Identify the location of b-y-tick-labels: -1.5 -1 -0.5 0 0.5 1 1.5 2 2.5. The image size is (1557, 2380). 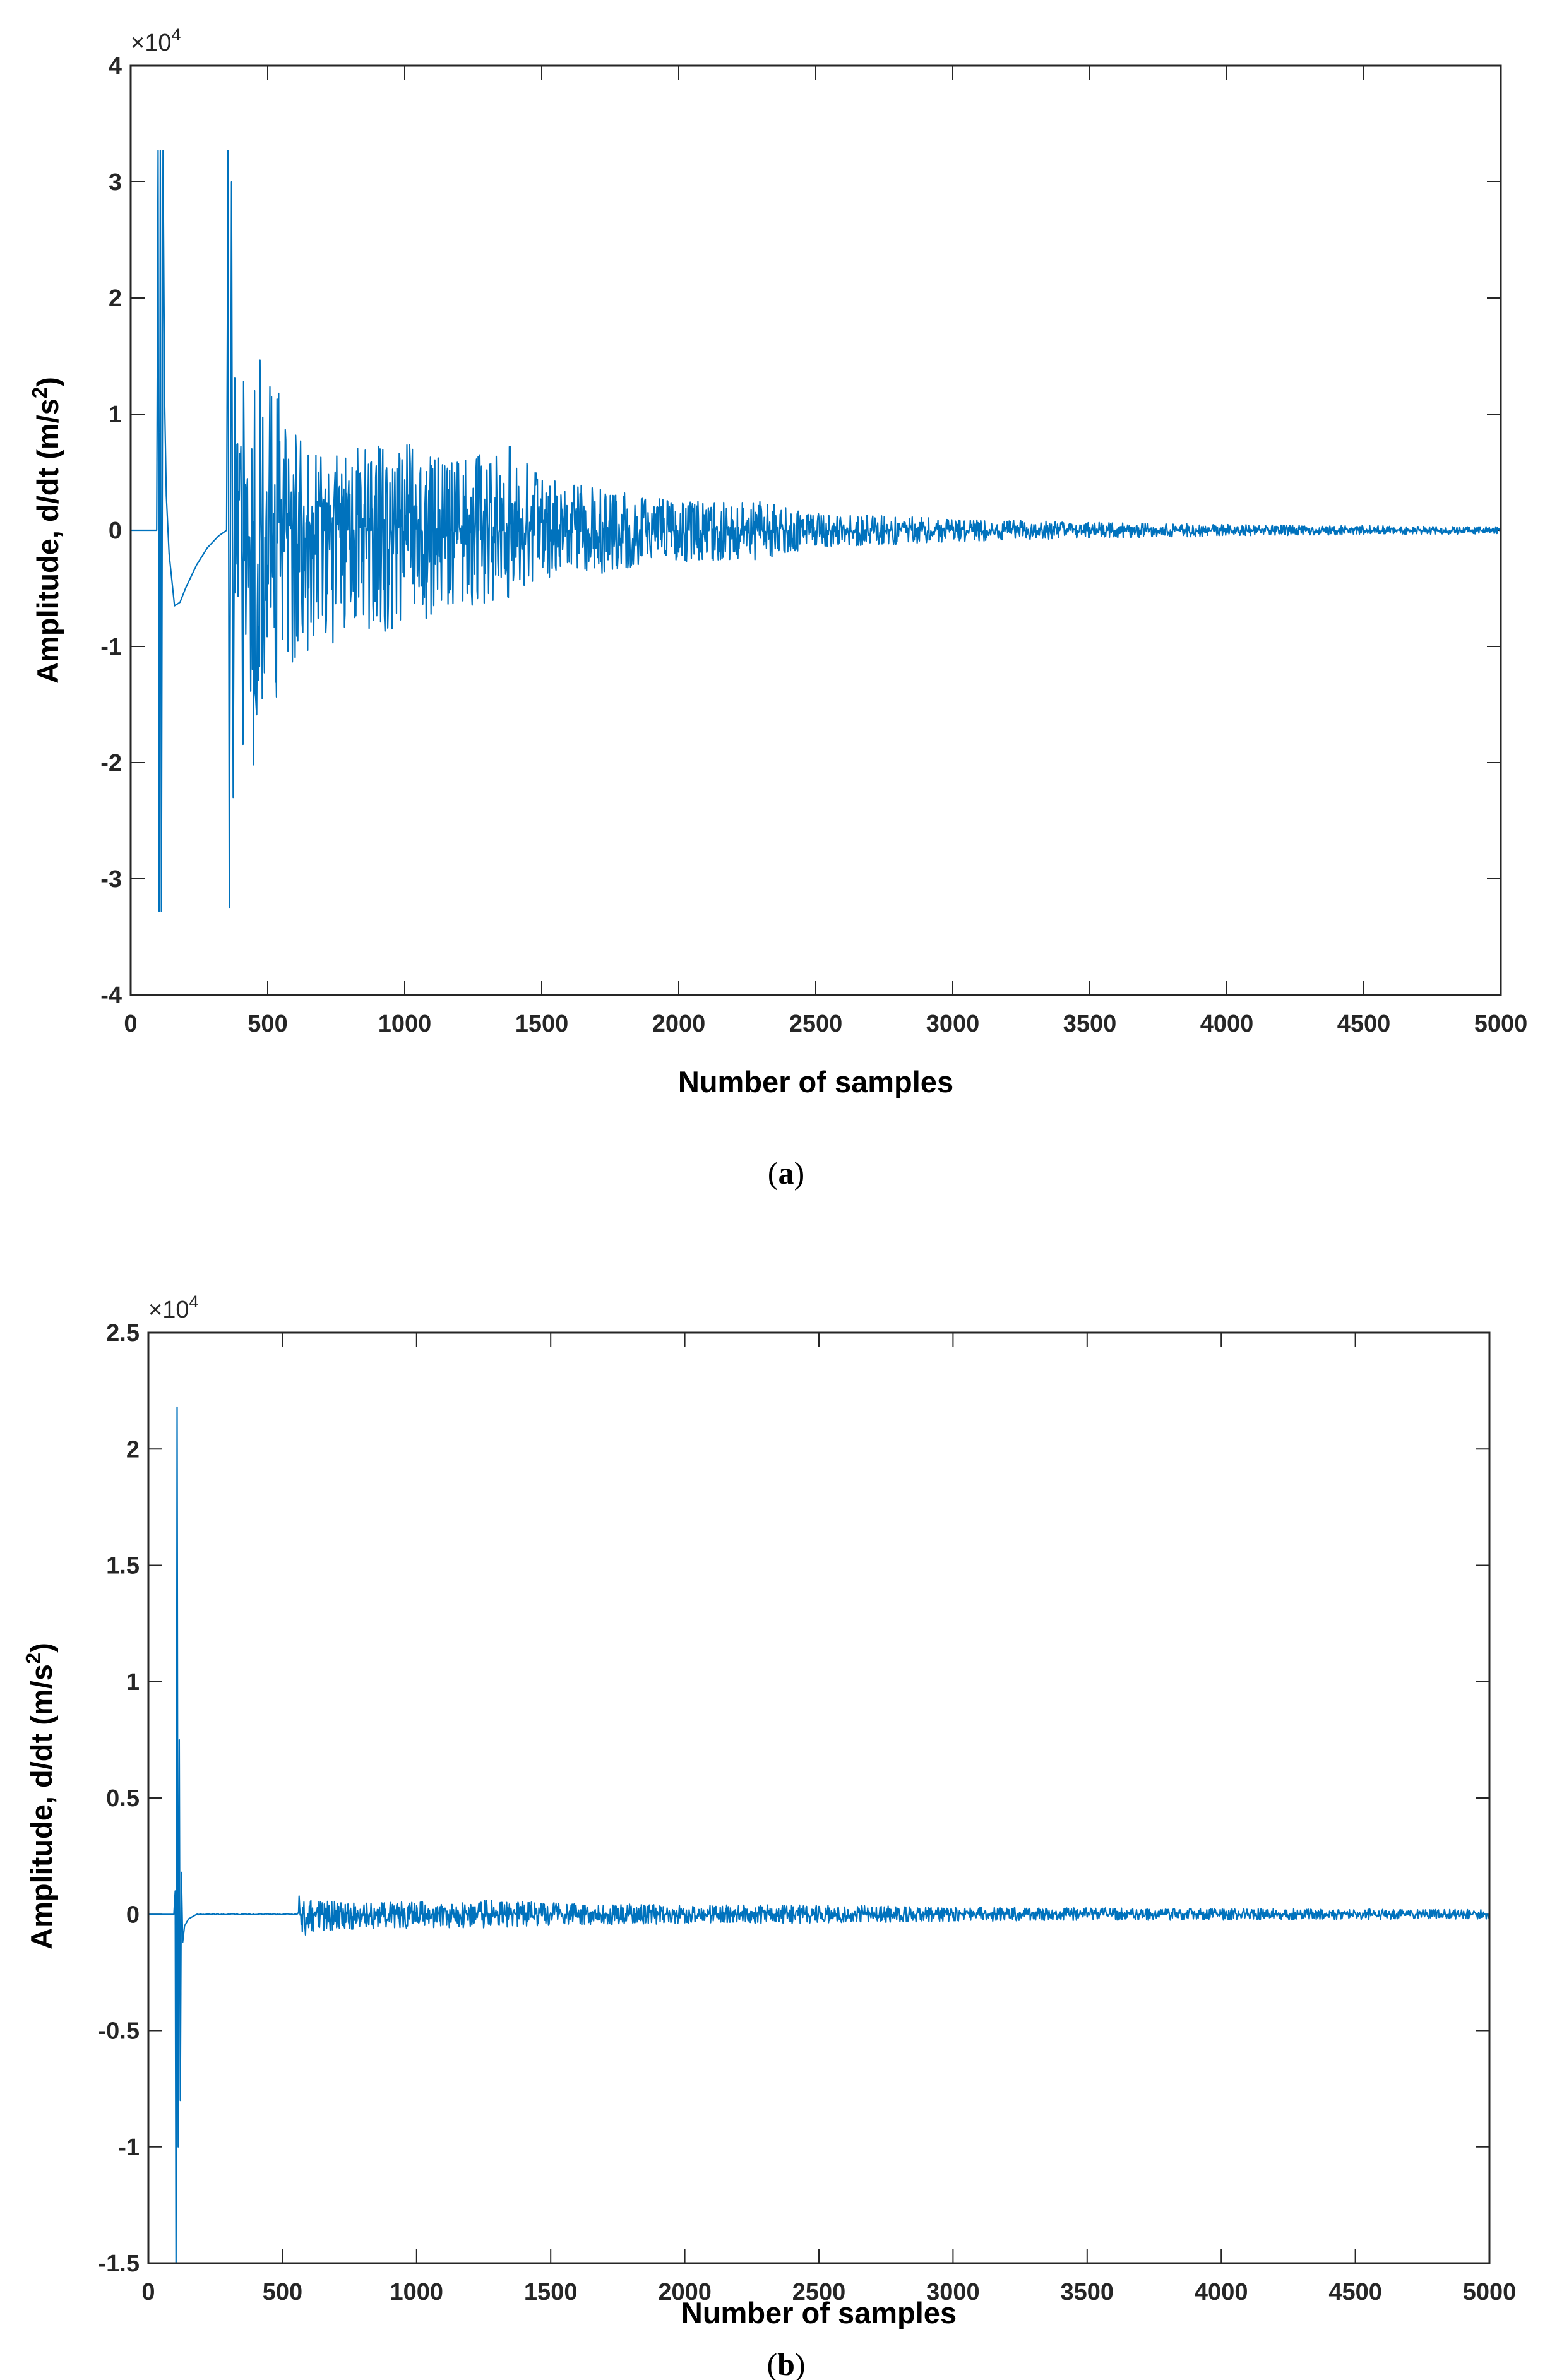
(119, 1798).